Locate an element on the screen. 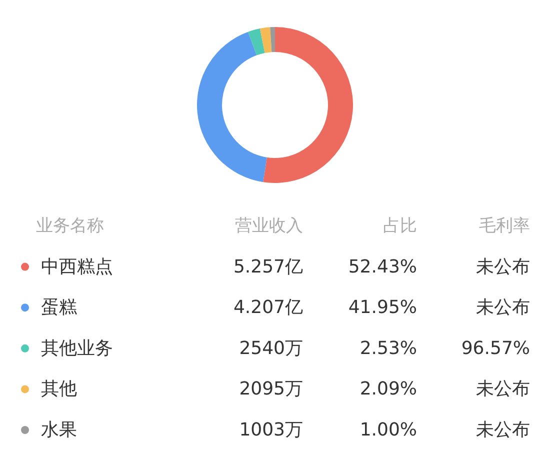 This screenshot has width=550, height=462. text: 2540万 is located at coordinates (271, 348).